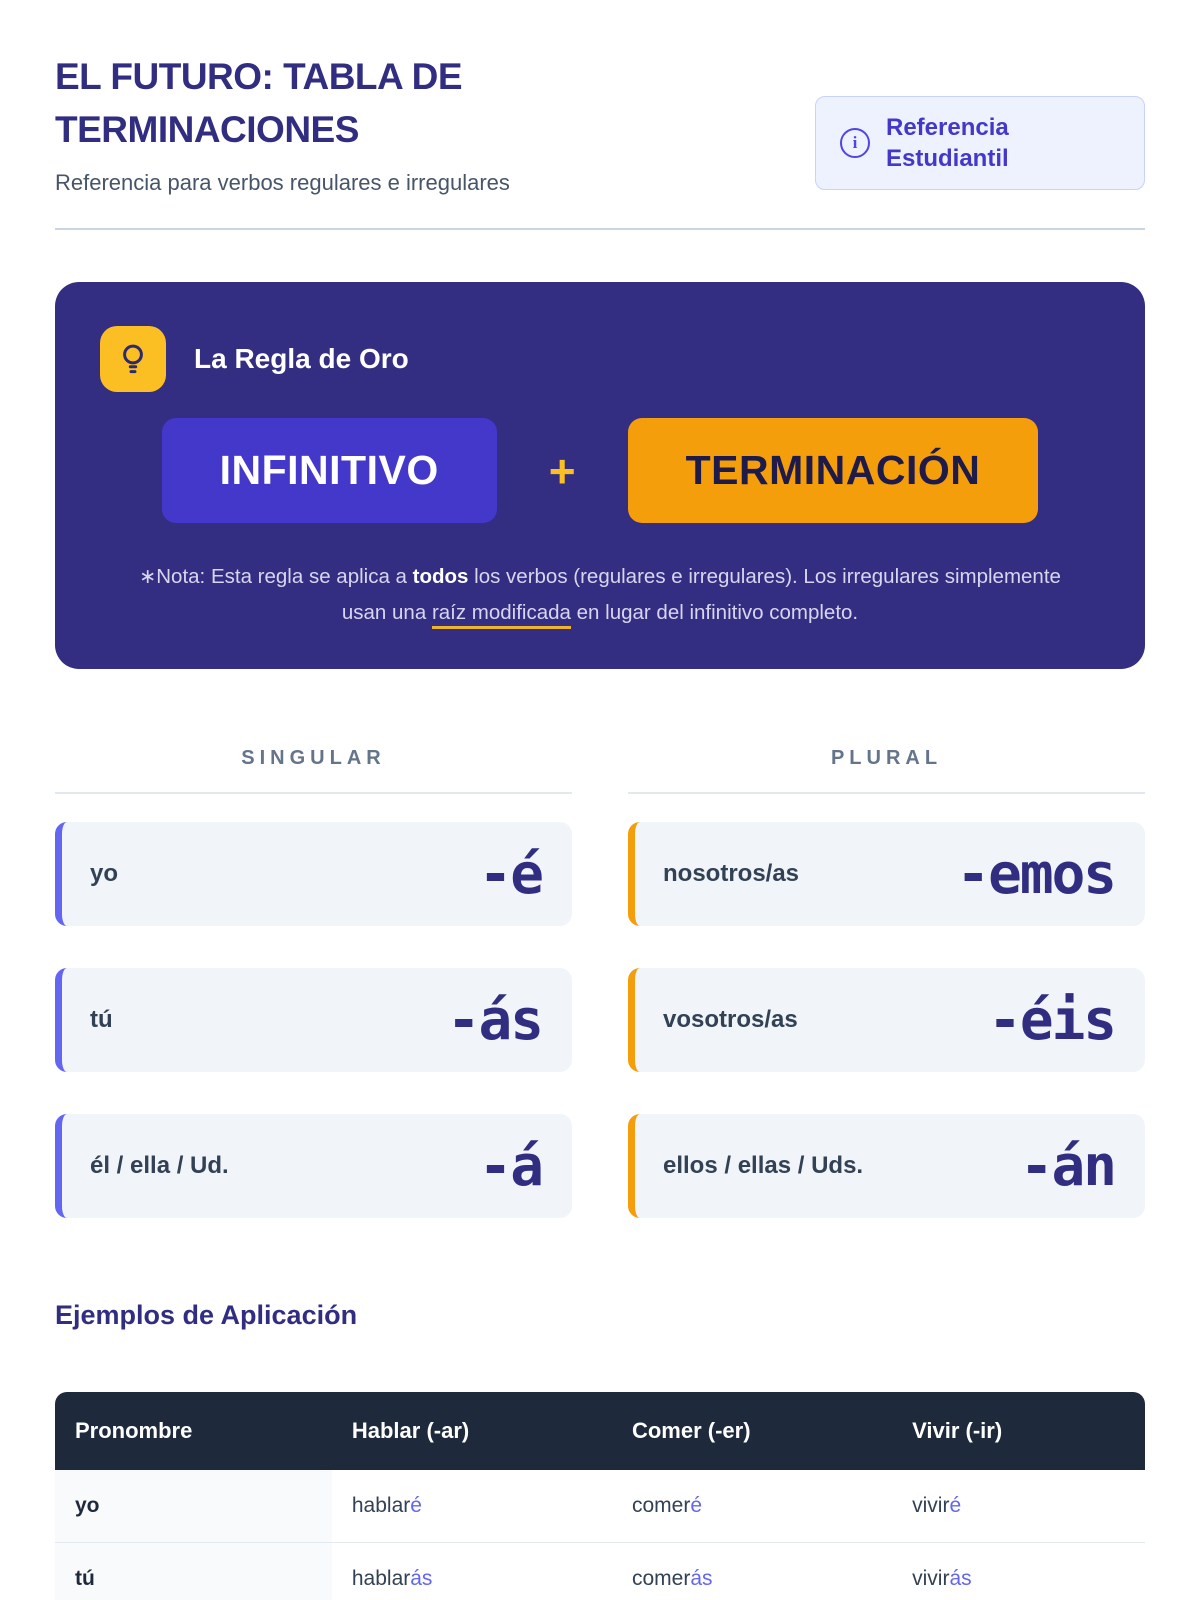  Describe the element at coordinates (1036, 874) in the screenshot. I see `ending-value: -emos` at that location.